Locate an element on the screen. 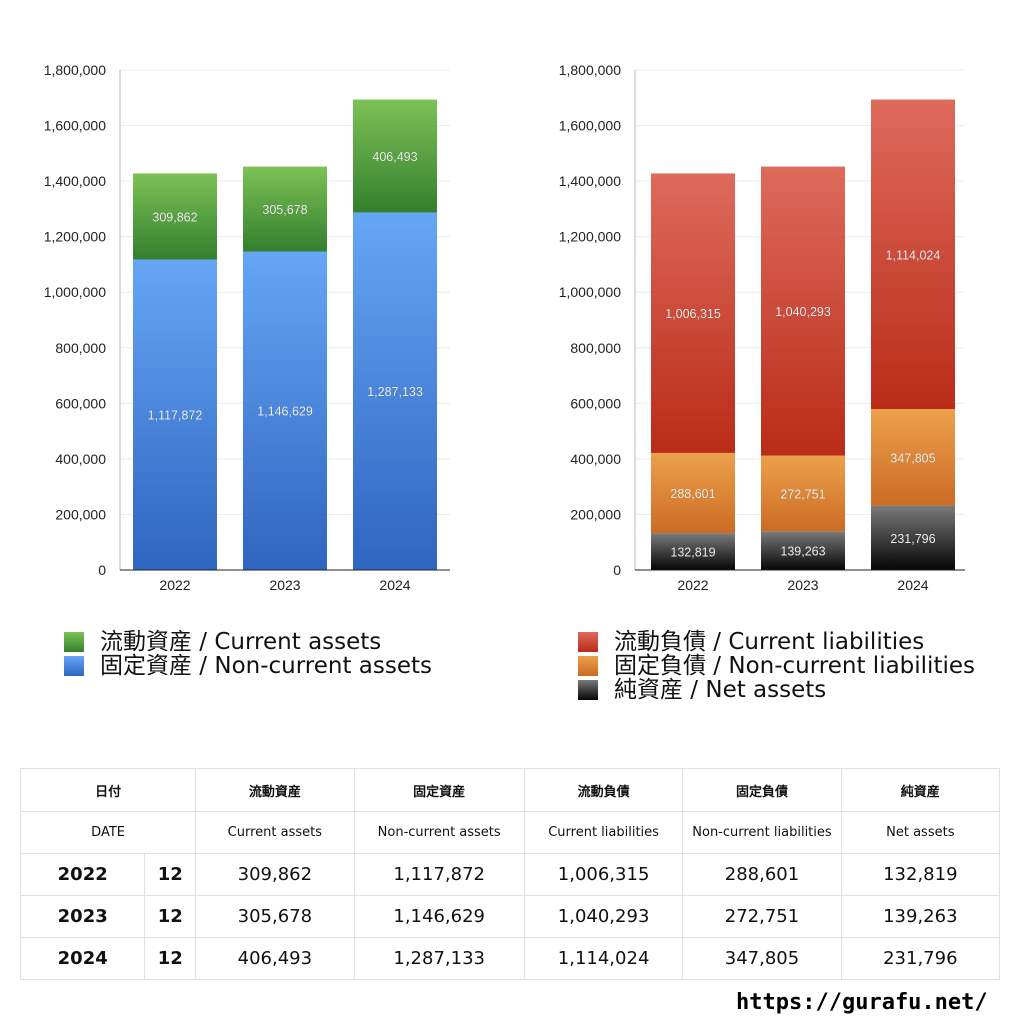 The width and height of the screenshot is (1024, 1024). data-label: 305,678 is located at coordinates (284, 210).